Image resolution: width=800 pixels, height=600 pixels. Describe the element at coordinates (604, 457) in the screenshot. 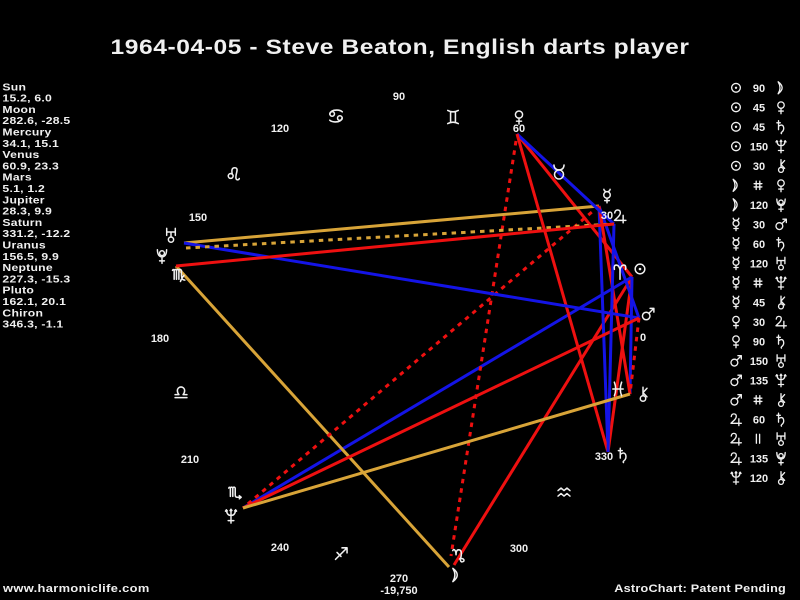

I see `svg-text: 330` at that location.